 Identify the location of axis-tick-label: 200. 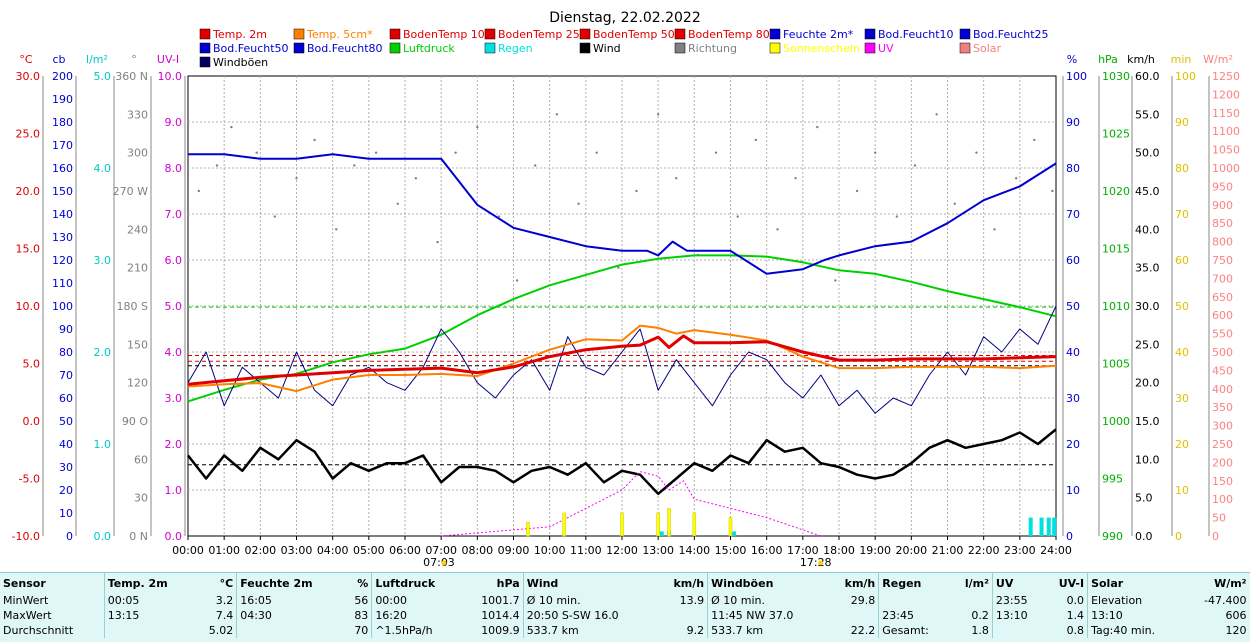
(62, 76).